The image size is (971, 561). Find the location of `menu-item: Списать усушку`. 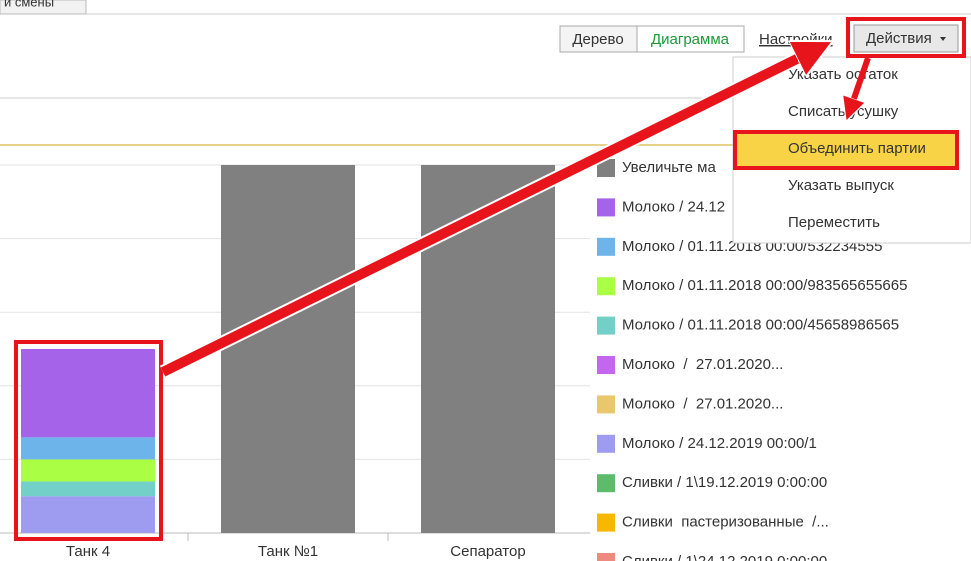

menu-item: Списать усушку is located at coordinates (843, 111).